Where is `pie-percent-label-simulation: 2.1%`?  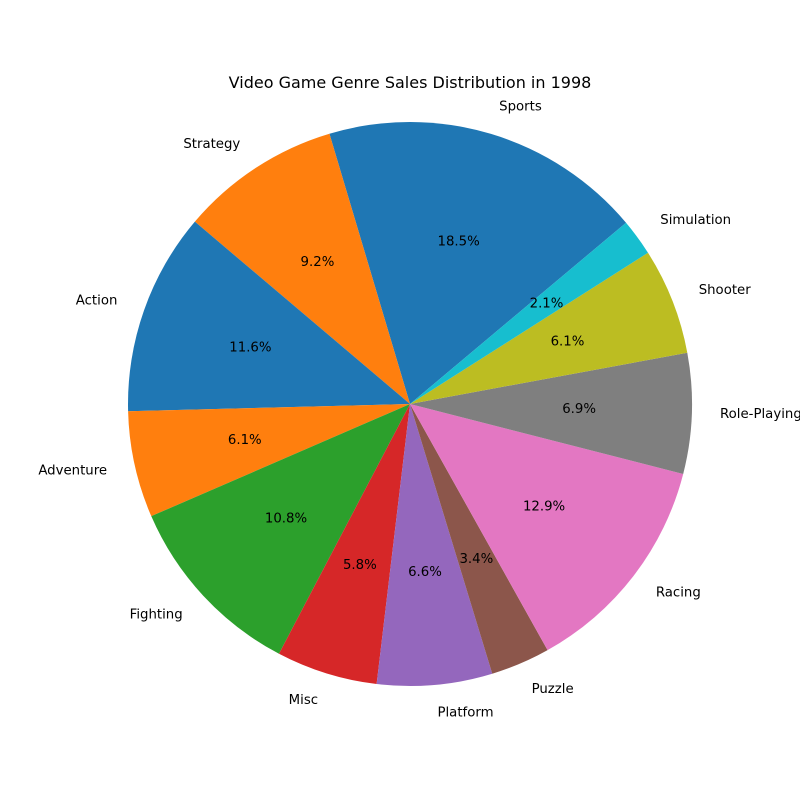
pie-percent-label-simulation: 2.1% is located at coordinates (547, 304).